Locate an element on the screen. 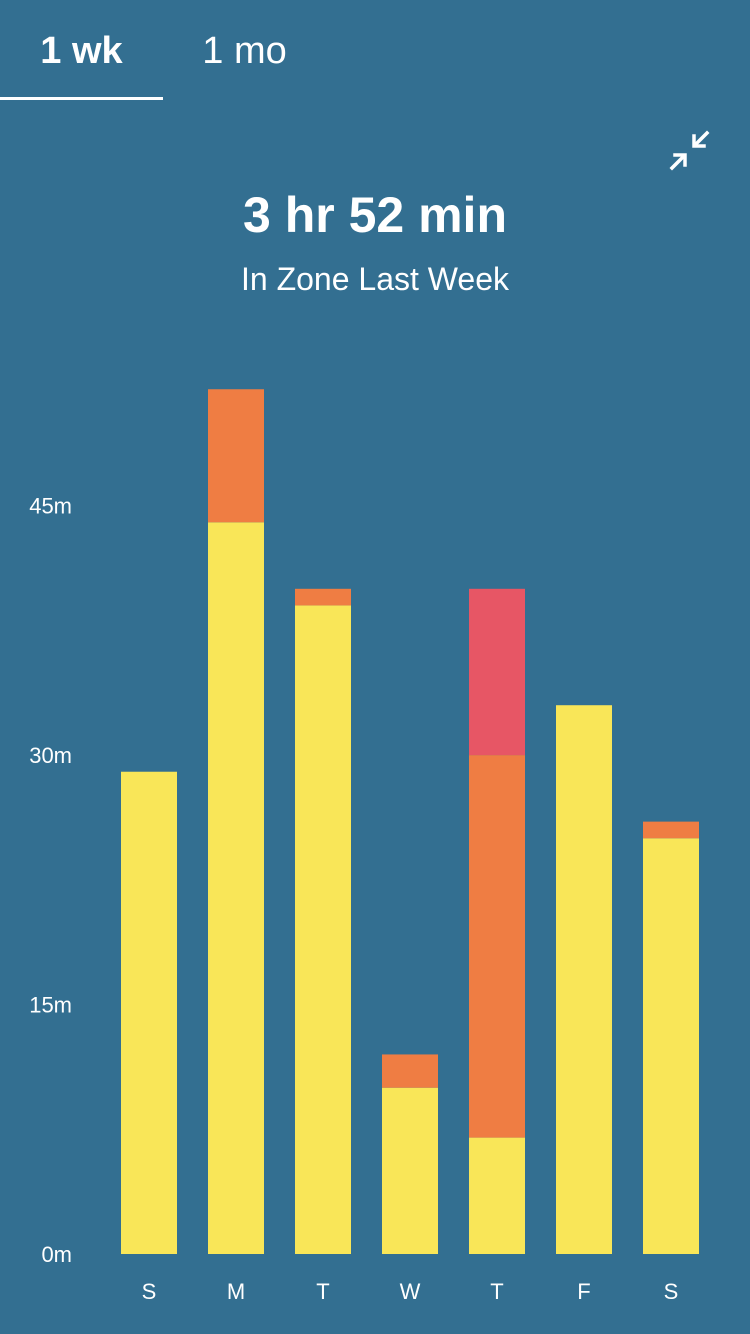 The width and height of the screenshot is (750, 1334). bar-3-fat-burn is located at coordinates (410, 1170).